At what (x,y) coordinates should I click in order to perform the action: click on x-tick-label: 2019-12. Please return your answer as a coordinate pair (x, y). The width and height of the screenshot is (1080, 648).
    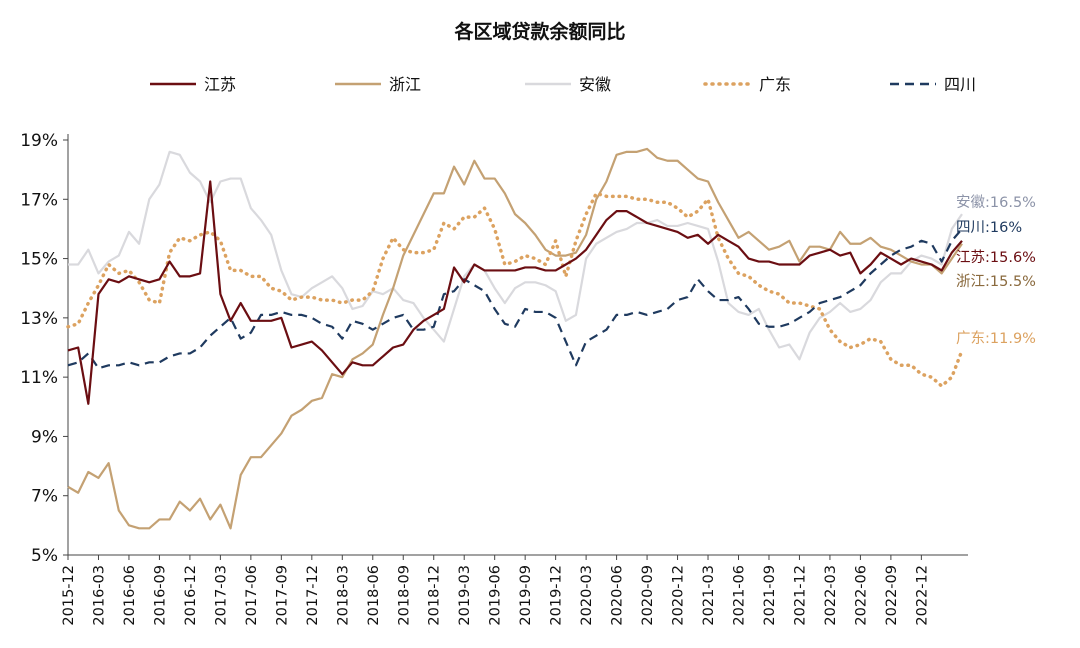
    Looking at the image, I should click on (557, 595).